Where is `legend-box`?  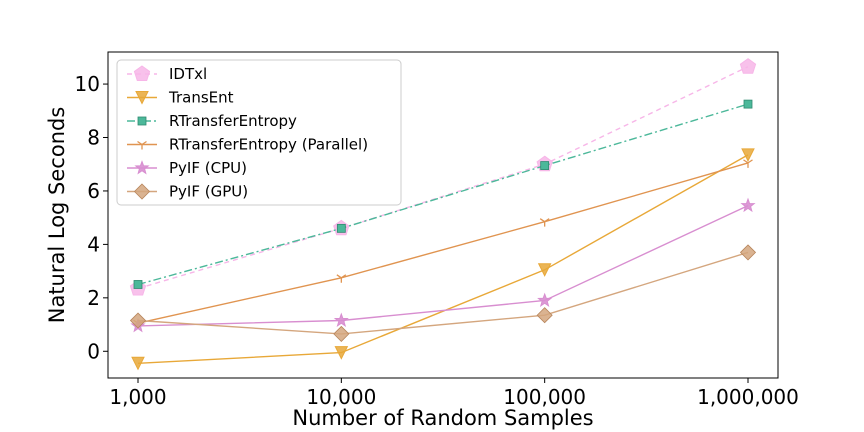
legend-box is located at coordinates (259, 132).